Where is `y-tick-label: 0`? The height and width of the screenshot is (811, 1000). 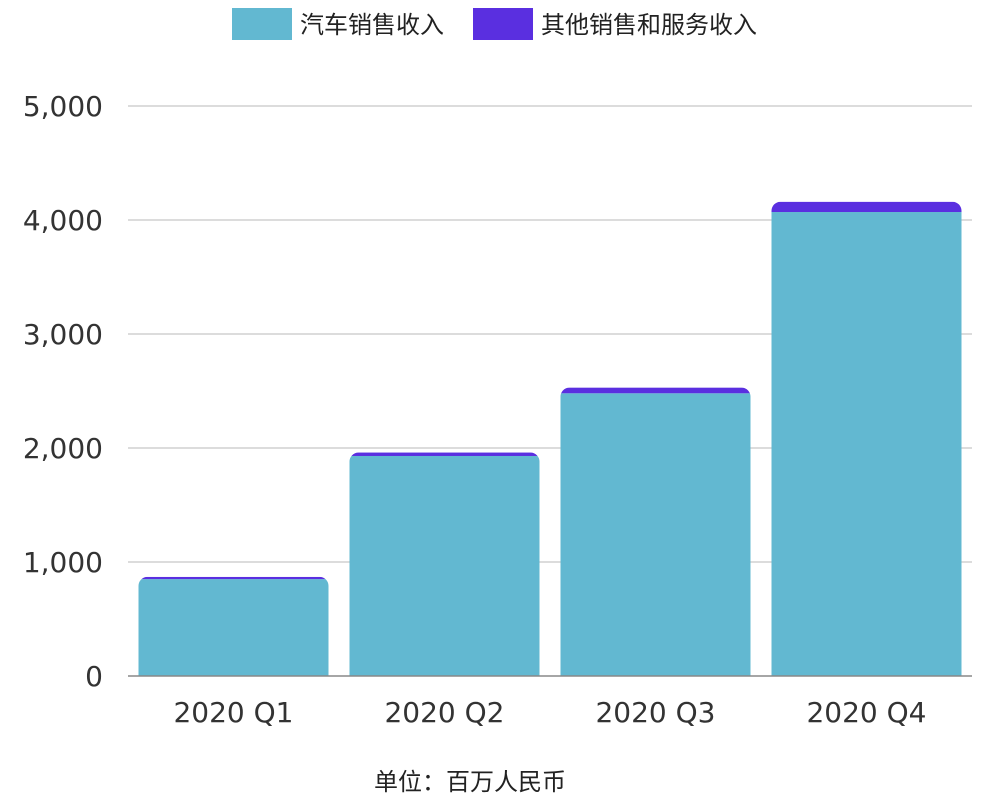 y-tick-label: 0 is located at coordinates (94, 676).